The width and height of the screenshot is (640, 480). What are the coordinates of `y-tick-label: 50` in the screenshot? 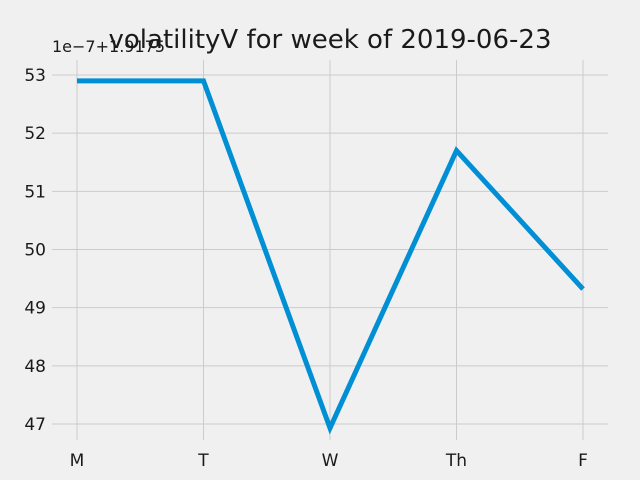 It's located at (35, 251).